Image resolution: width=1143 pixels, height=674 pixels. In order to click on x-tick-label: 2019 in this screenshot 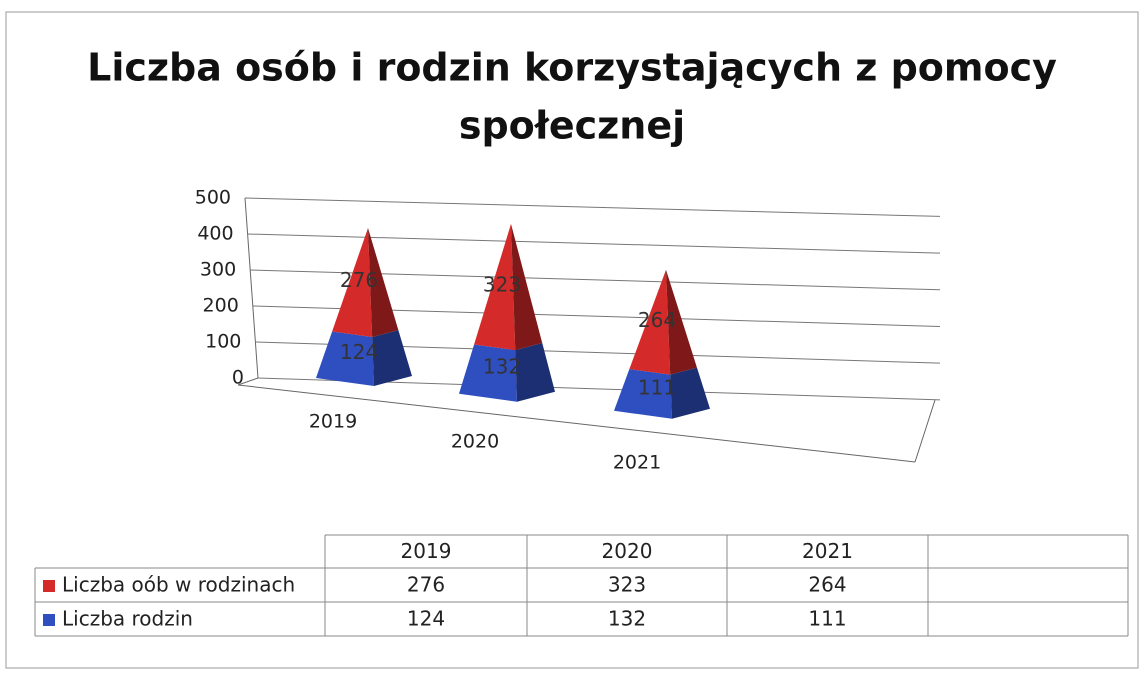, I will do `click(333, 422)`.